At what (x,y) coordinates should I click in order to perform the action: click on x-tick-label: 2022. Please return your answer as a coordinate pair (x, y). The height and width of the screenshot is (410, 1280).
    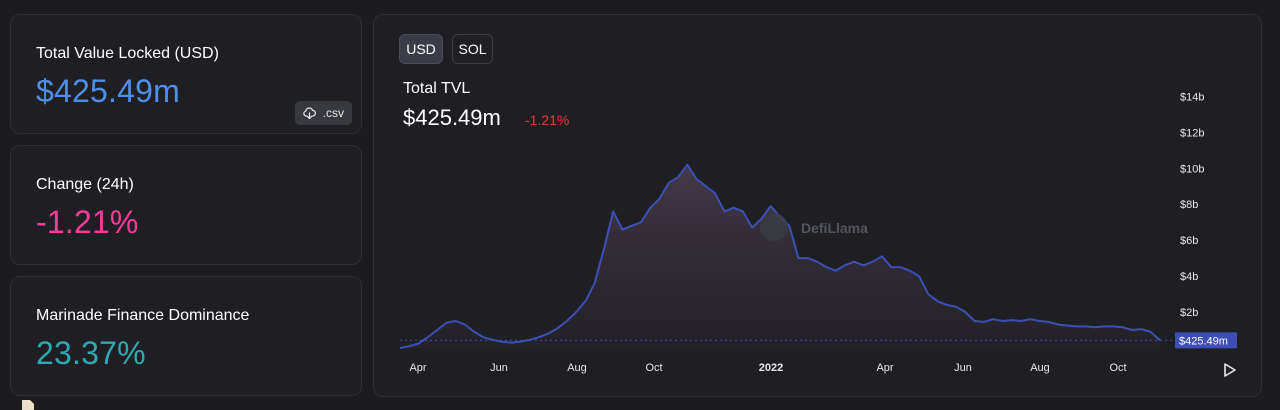
    Looking at the image, I should click on (771, 368).